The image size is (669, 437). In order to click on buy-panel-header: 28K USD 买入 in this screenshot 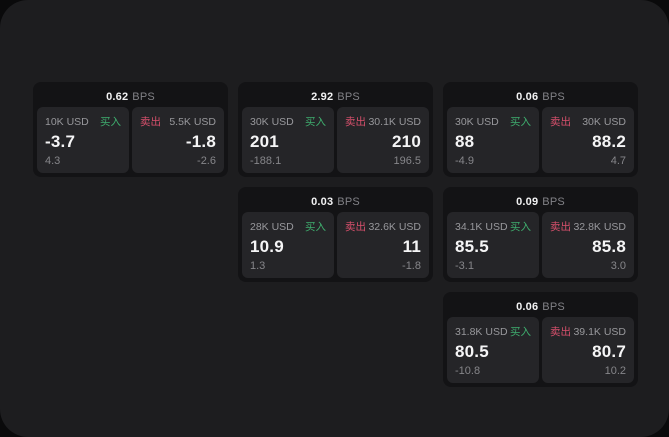, I will do `click(288, 226)`.